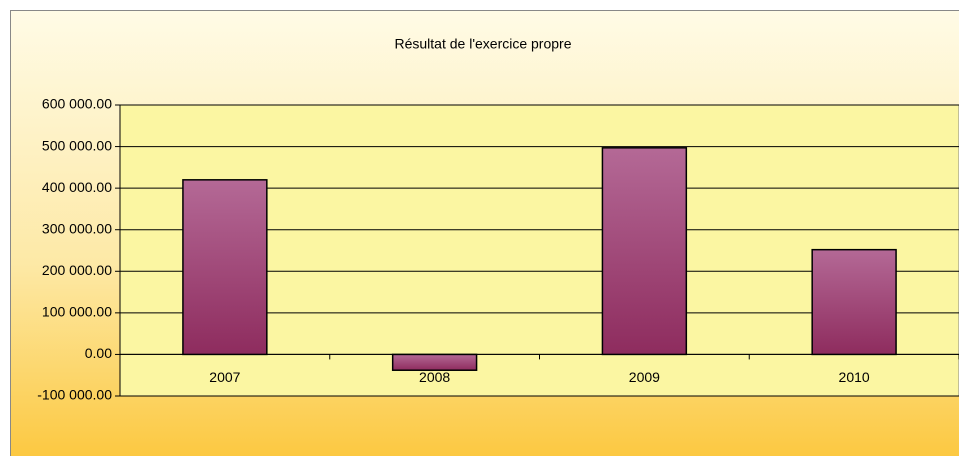 The width and height of the screenshot is (959, 456). I want to click on y-tick-label: 300 000.00, so click(77, 228).